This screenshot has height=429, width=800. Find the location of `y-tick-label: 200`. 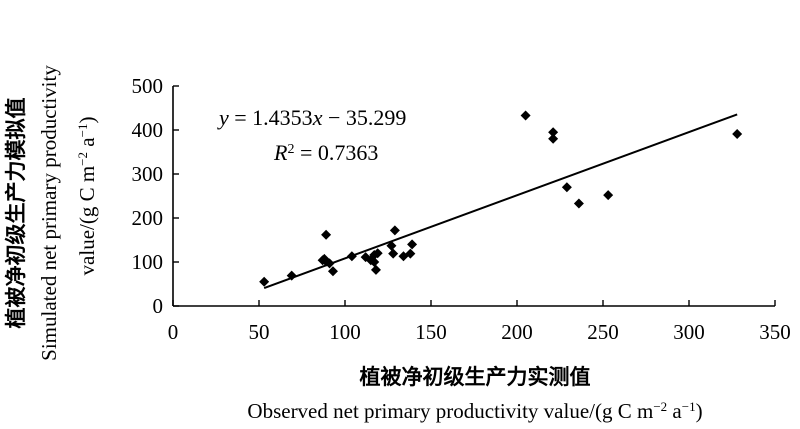

y-tick-label: 200 is located at coordinates (148, 218).